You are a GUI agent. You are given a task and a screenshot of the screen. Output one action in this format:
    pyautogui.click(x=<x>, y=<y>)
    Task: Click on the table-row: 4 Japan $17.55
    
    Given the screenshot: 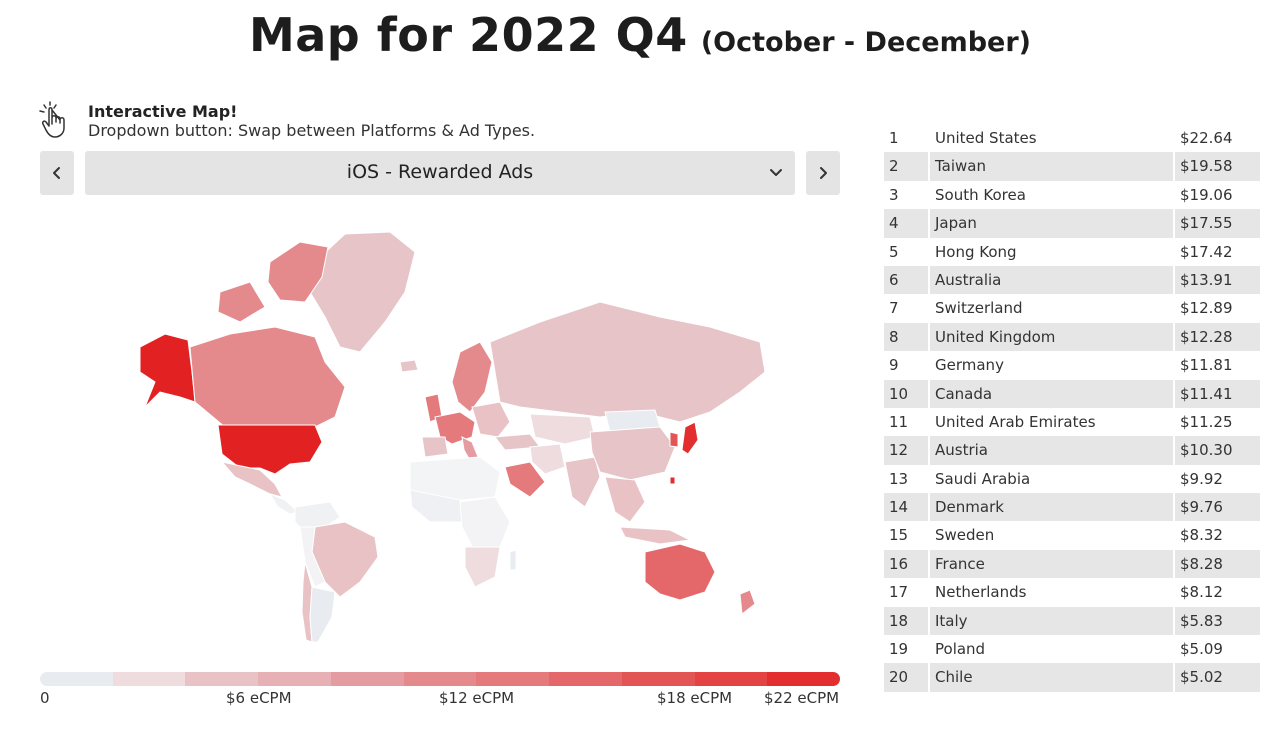 What is the action you would take?
    pyautogui.click(x=1072, y=223)
    